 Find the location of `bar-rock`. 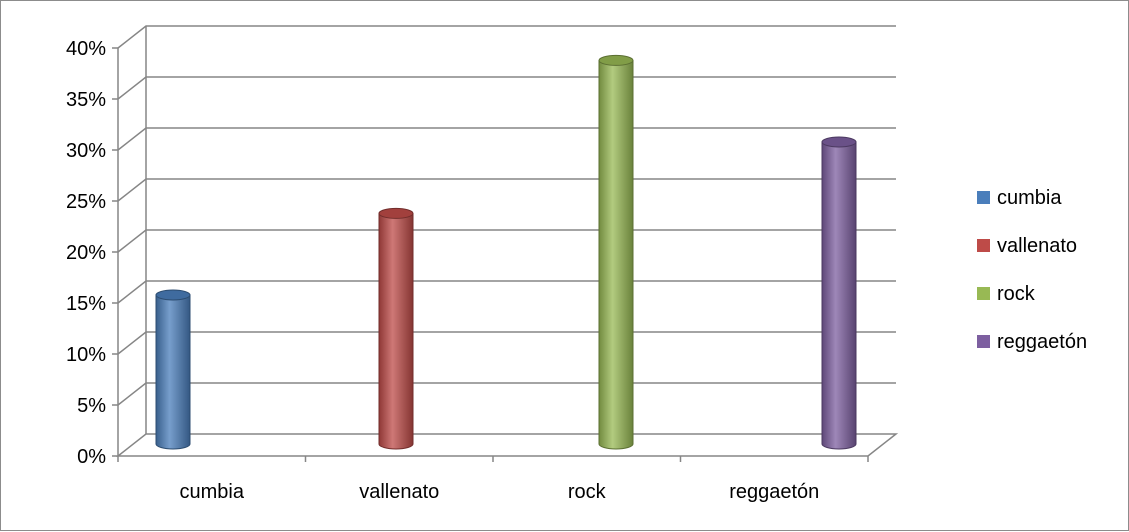

bar-rock is located at coordinates (616, 252).